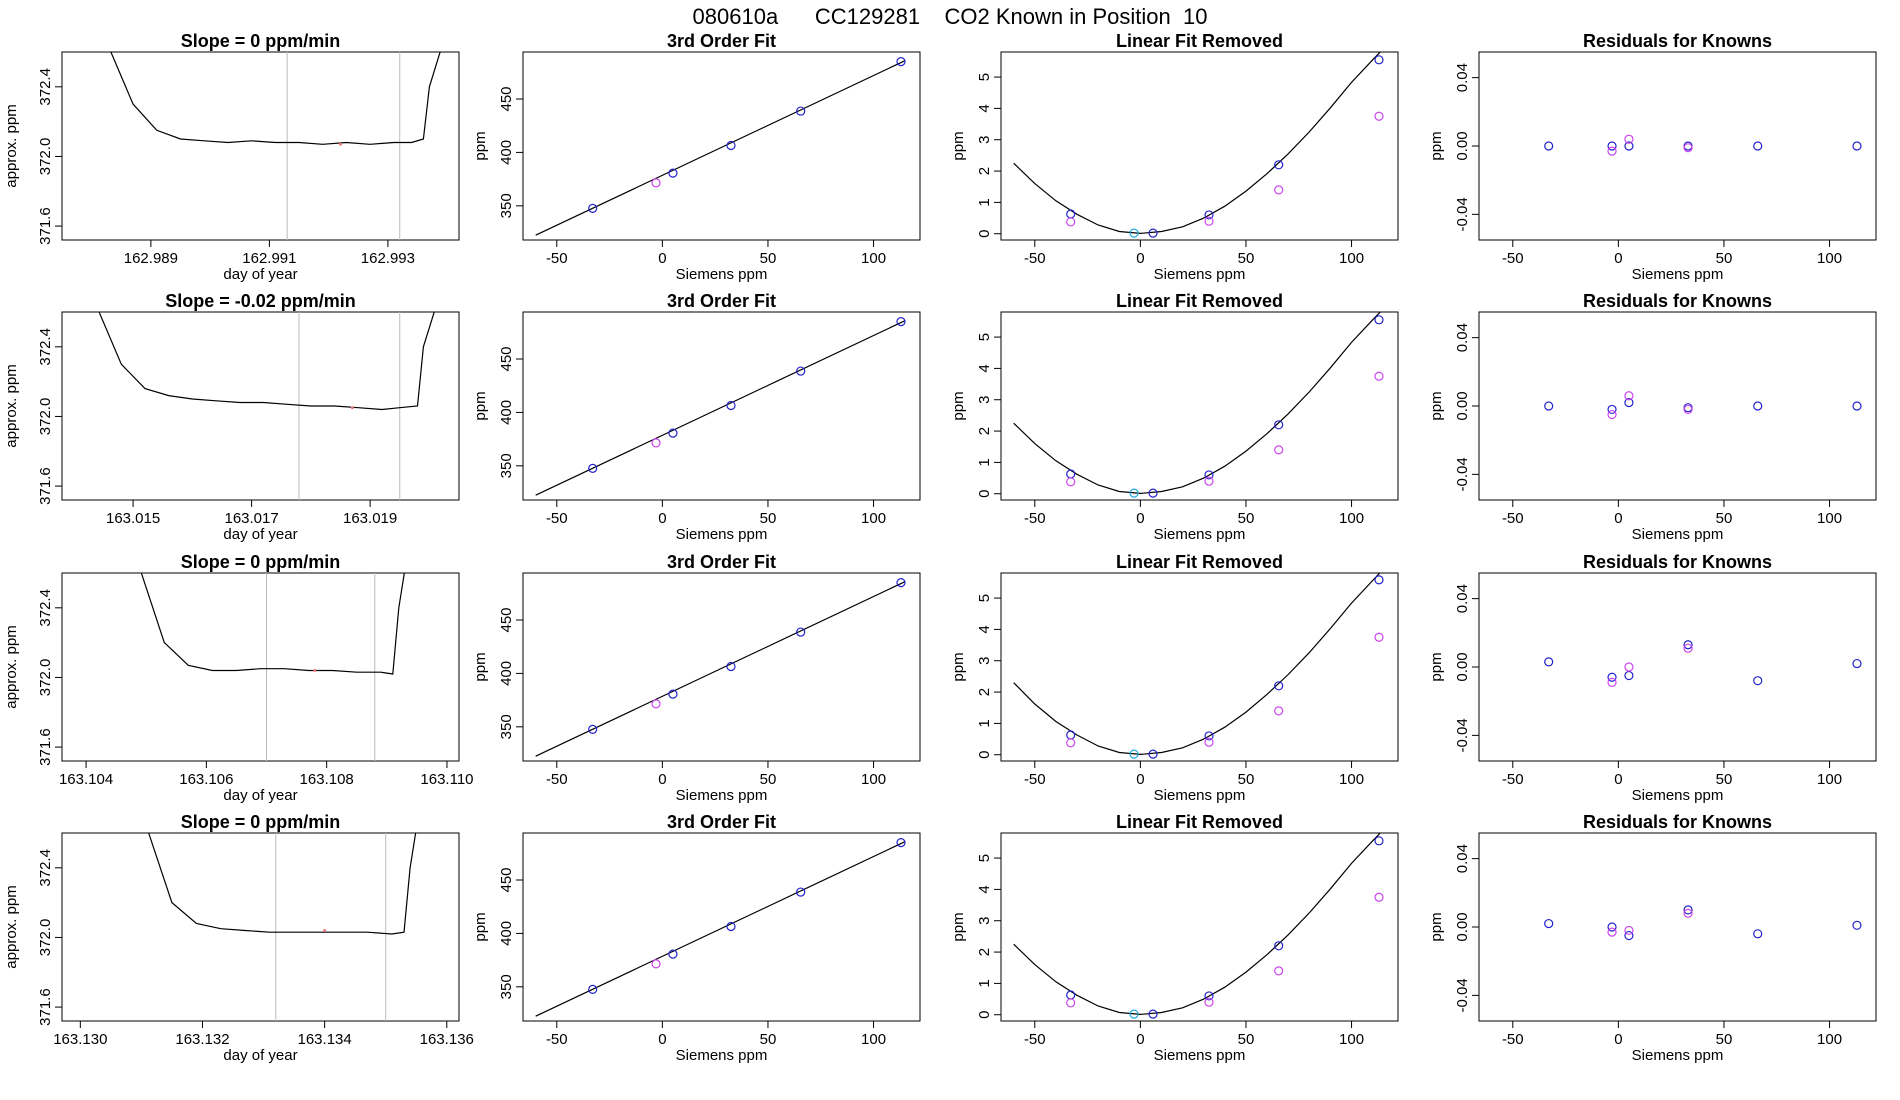  Describe the element at coordinates (984, 889) in the screenshot. I see `y-tick-label: 4` at that location.